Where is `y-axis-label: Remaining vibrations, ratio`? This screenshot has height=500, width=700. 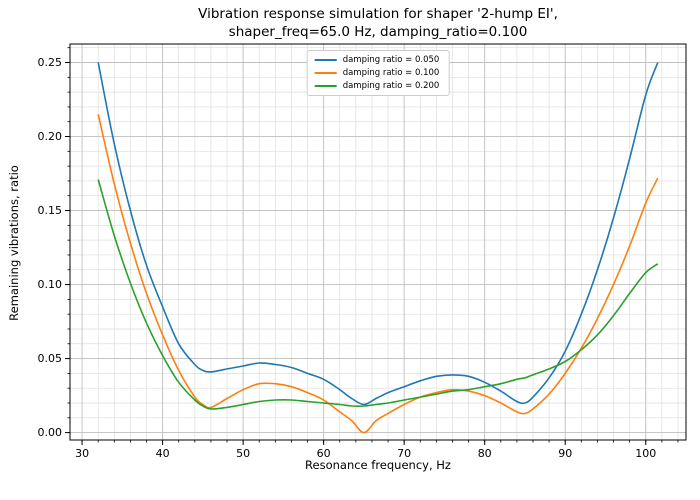 y-axis-label: Remaining vibrations, ratio is located at coordinates (14, 243).